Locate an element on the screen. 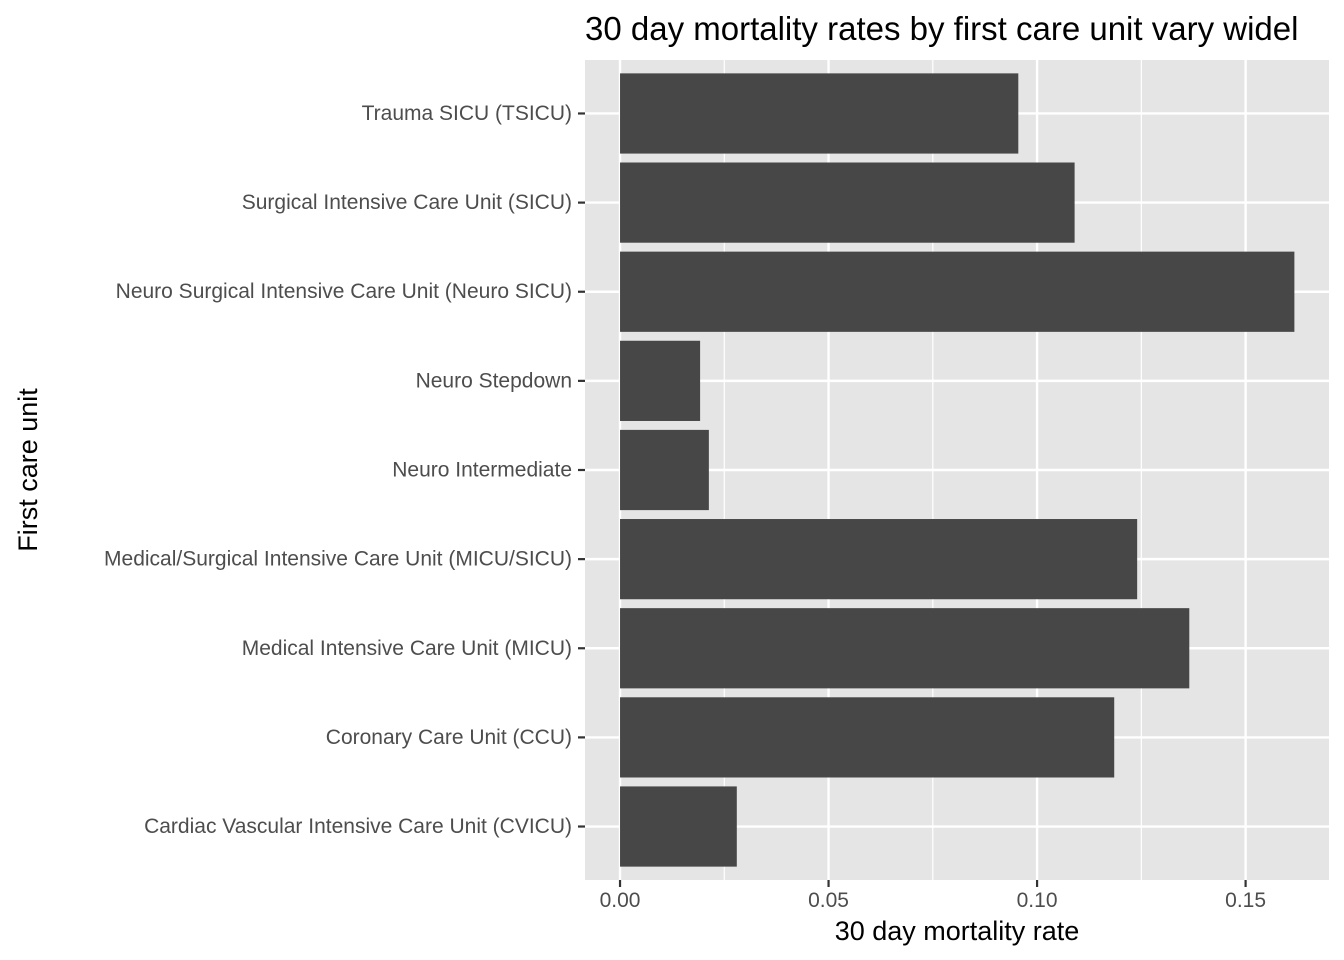 The width and height of the screenshot is (1344, 960). y-axis-title: First care unit is located at coordinates (28, 470).